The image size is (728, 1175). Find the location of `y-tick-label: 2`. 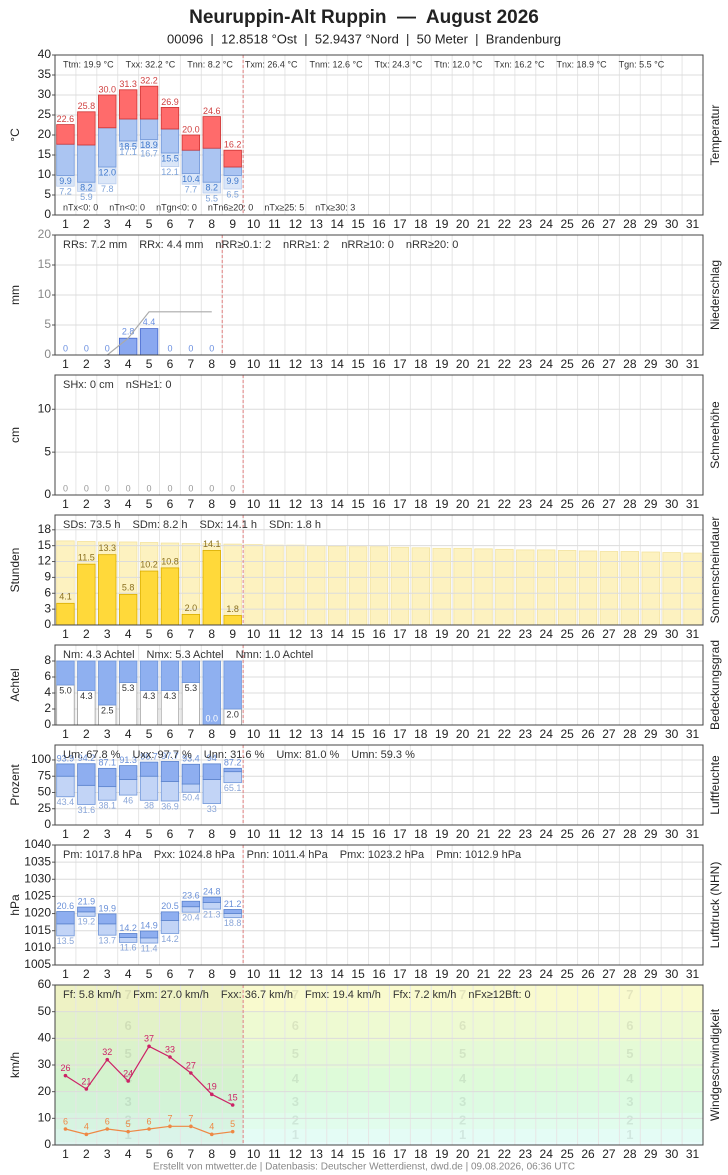

y-tick-label: 2 is located at coordinates (47, 708).